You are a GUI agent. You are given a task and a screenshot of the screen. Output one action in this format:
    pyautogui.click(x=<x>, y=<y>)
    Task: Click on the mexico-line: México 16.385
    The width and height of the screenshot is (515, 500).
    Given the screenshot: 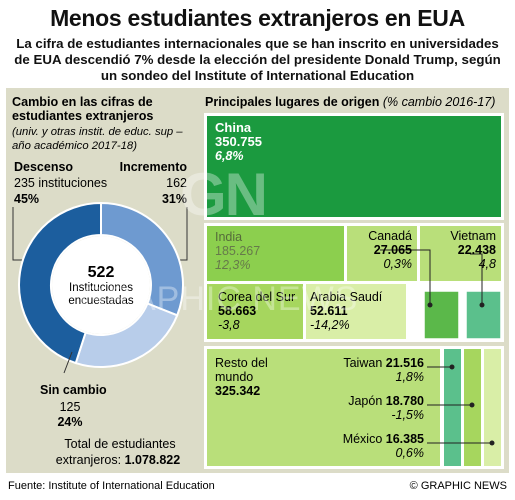 What is the action you would take?
    pyautogui.click(x=372, y=439)
    